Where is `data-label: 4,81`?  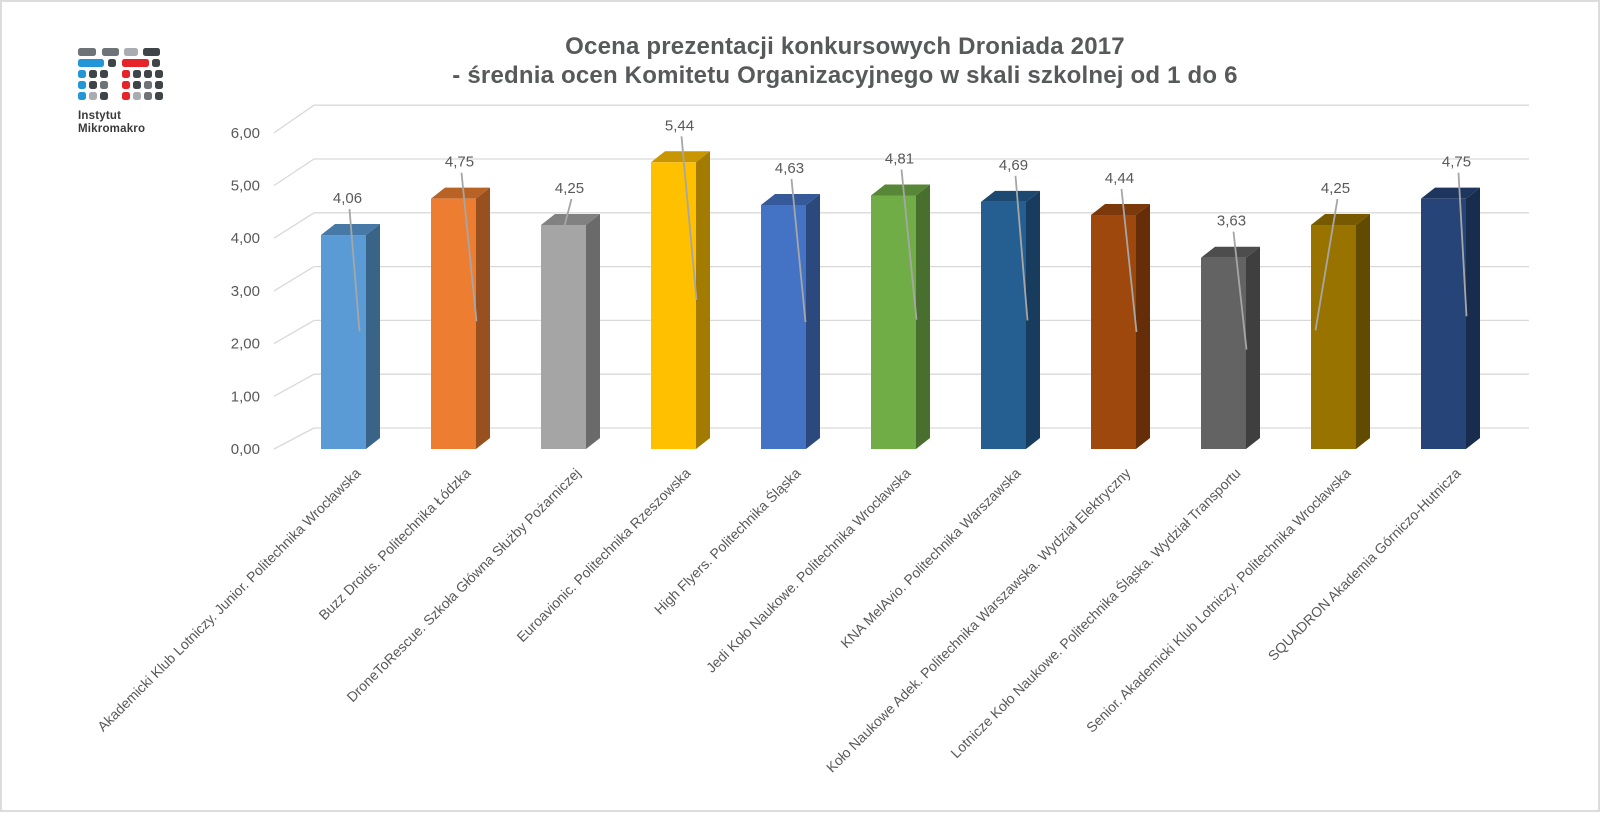 data-label: 4,81 is located at coordinates (899, 159).